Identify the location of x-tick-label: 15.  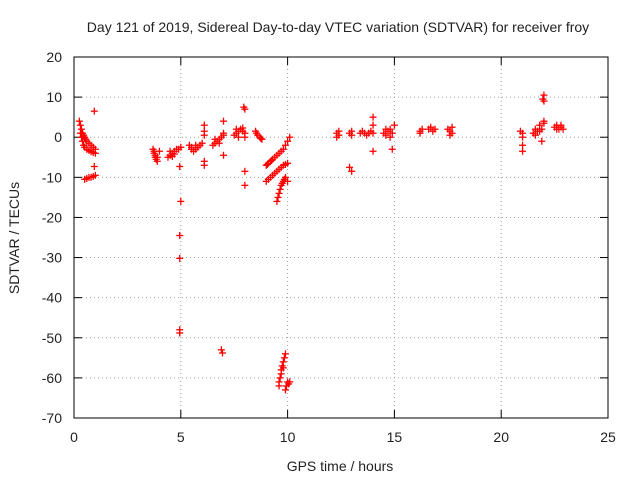
(395, 437).